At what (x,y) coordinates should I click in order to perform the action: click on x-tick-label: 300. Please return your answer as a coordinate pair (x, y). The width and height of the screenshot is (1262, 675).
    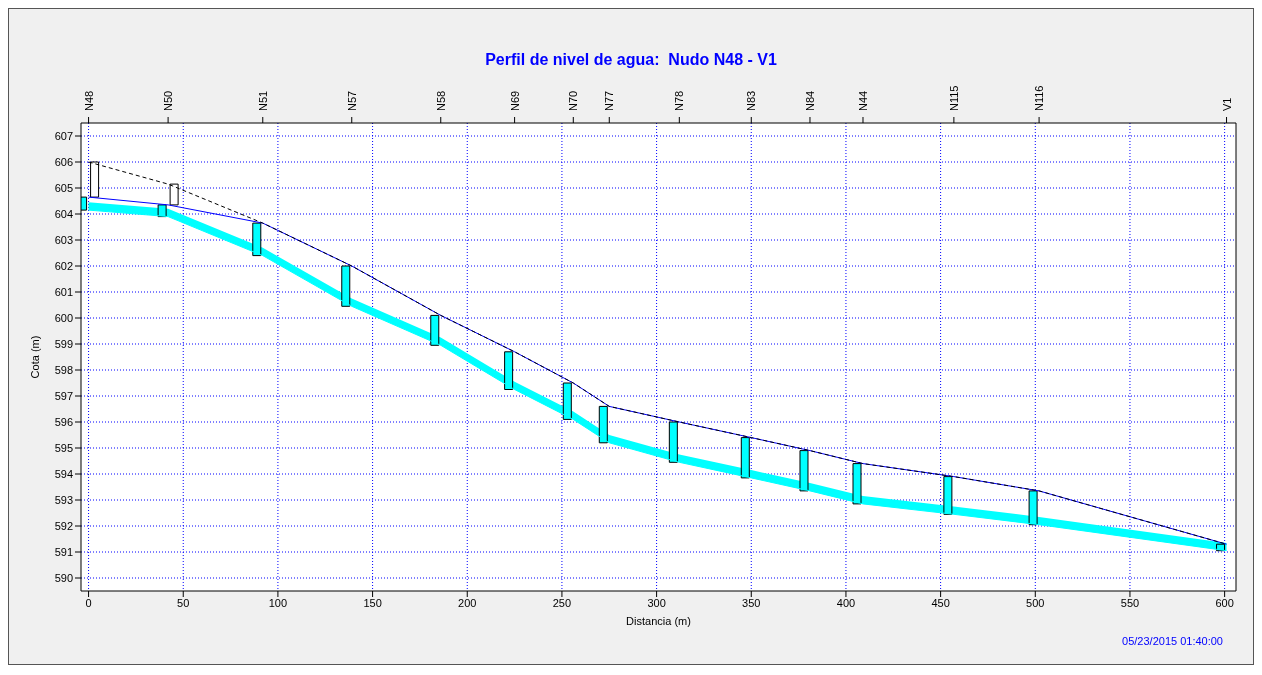
    Looking at the image, I should click on (656, 602).